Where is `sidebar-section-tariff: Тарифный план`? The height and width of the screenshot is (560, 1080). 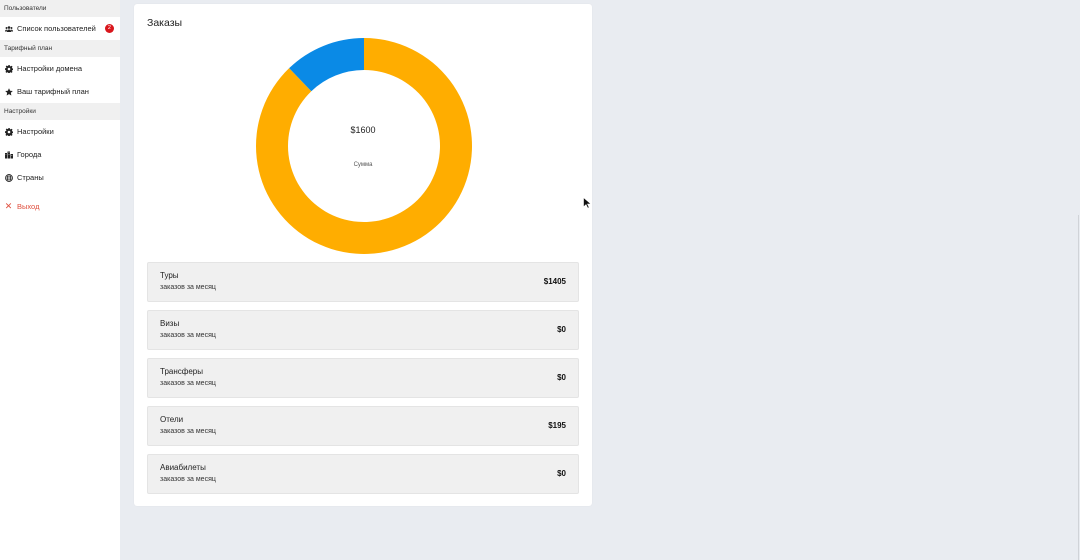 sidebar-section-tariff: Тарифный план is located at coordinates (60, 48).